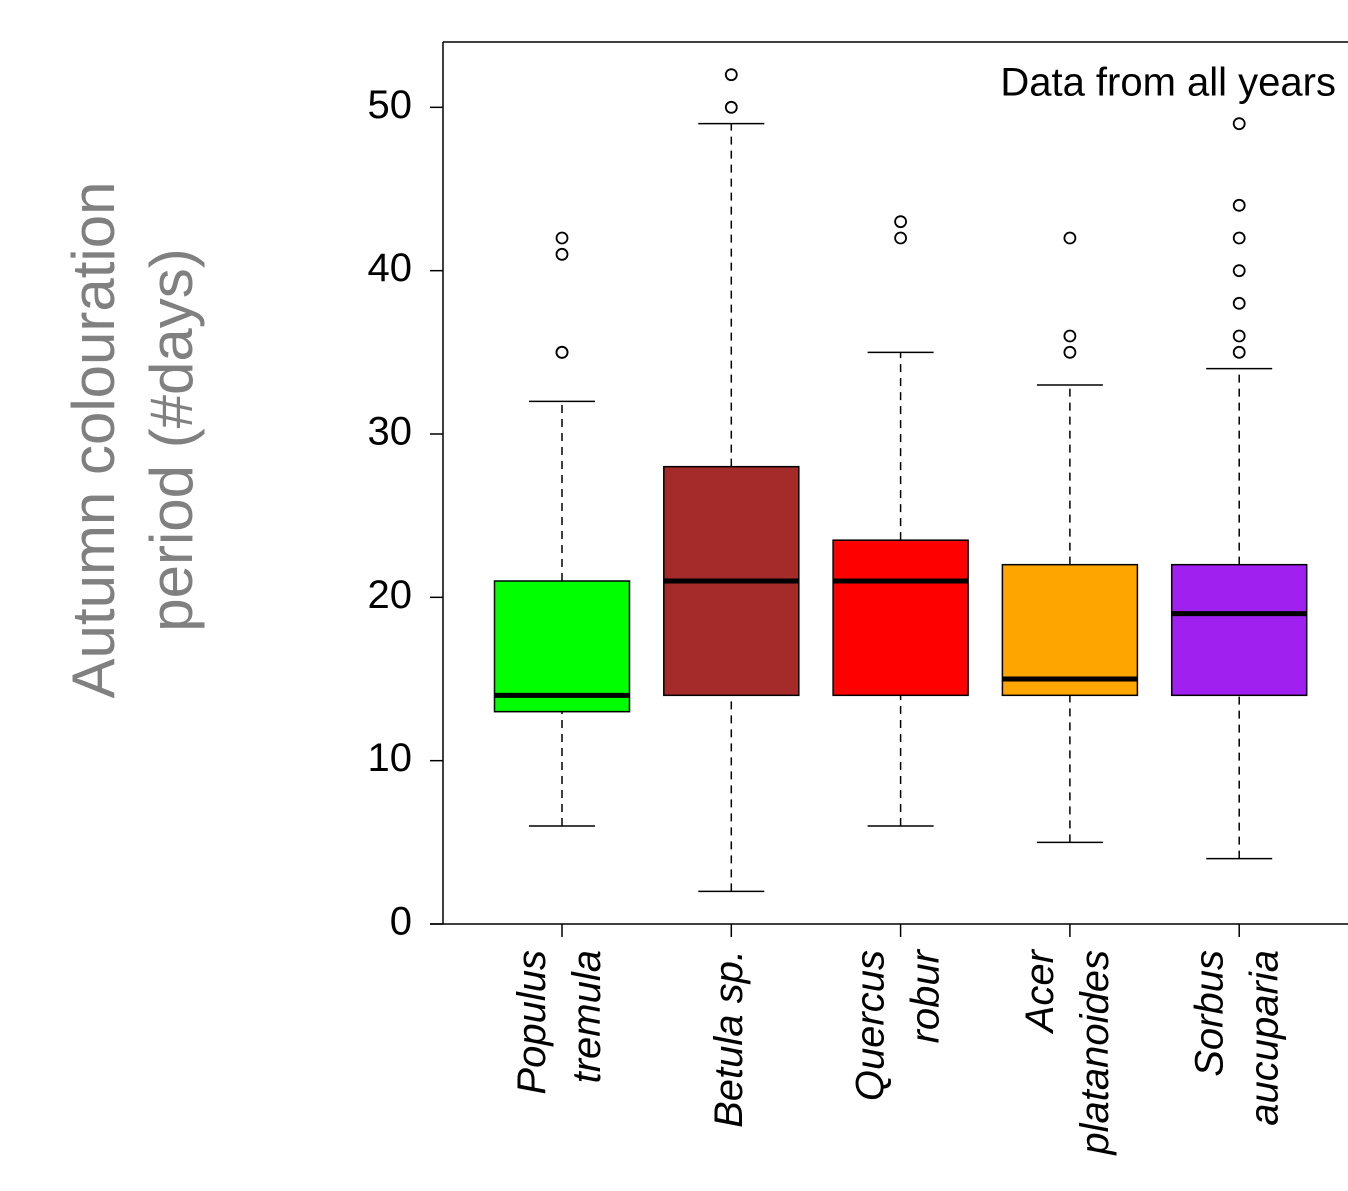 This screenshot has width=1348, height=1191. What do you see at coordinates (1236, 1038) in the screenshot?
I see `x-tick-label: Sorbus aucuparia` at bounding box center [1236, 1038].